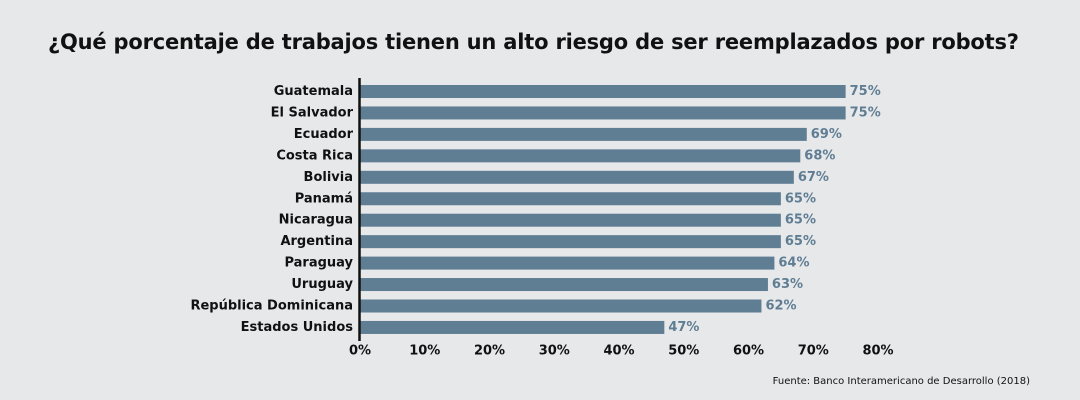 This screenshot has height=400, width=1080. Describe the element at coordinates (324, 134) in the screenshot. I see `category-label: Ecuador` at that location.